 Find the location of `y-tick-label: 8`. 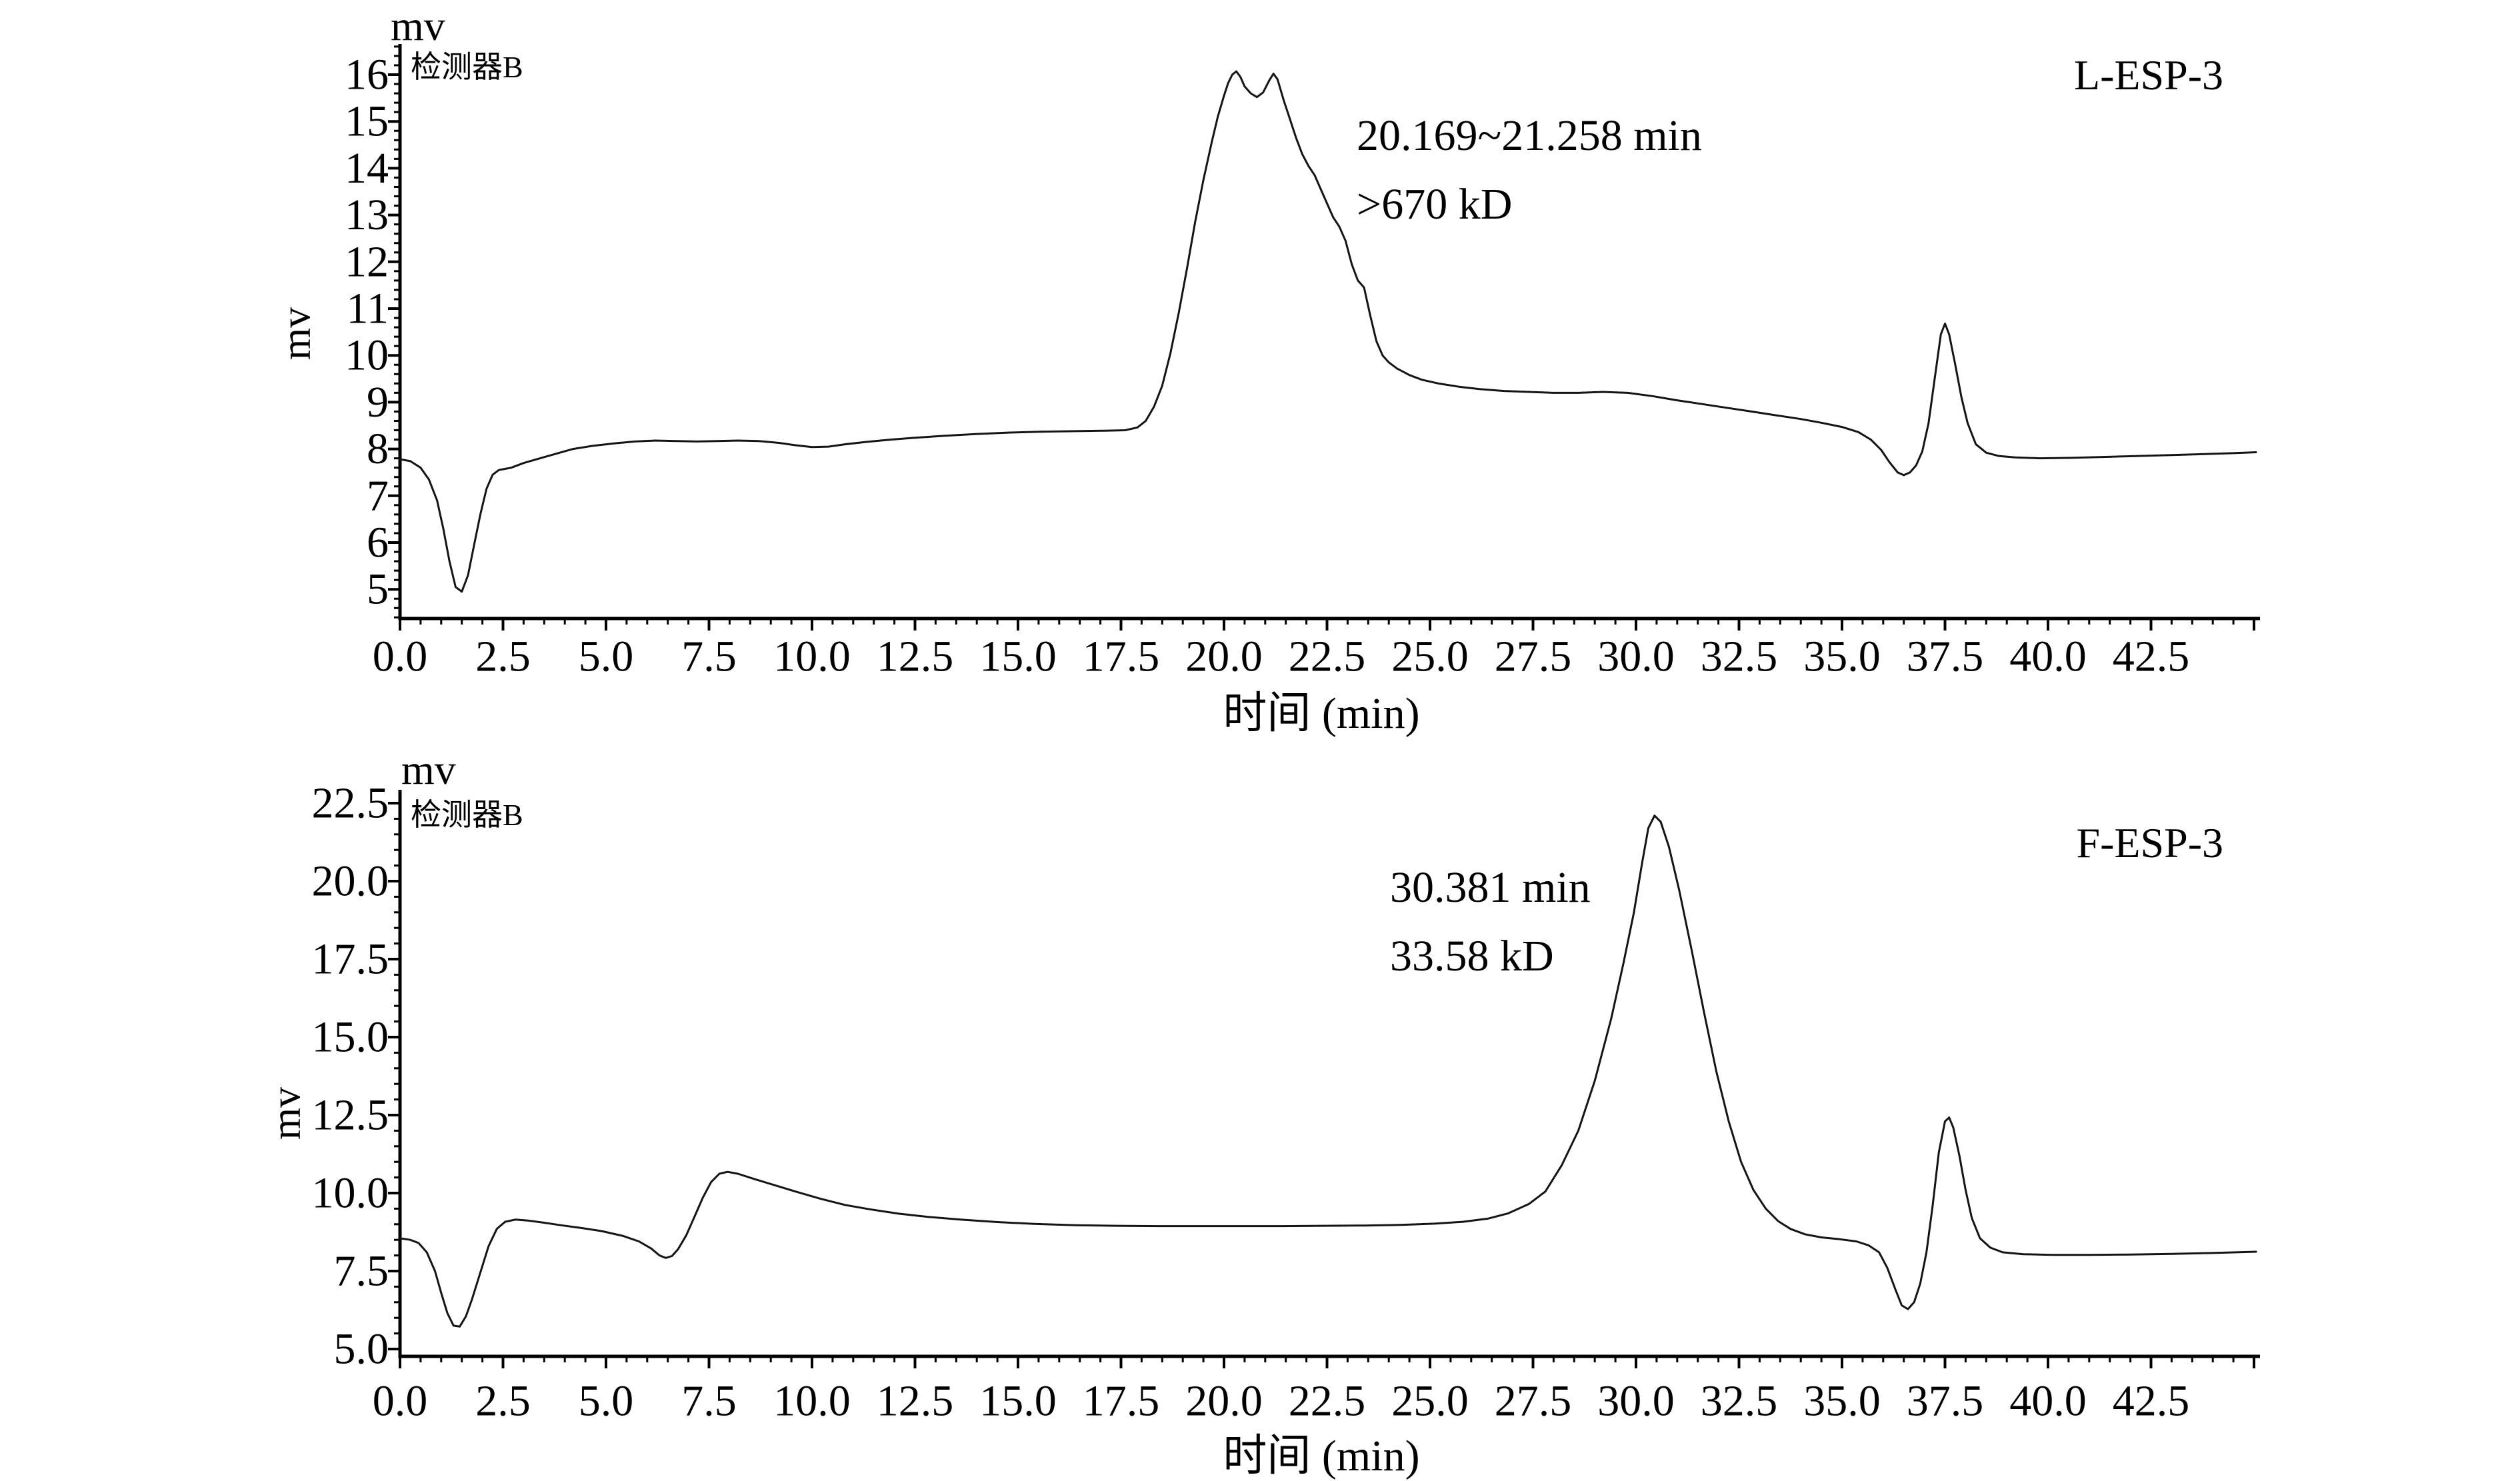

y-tick-label: 8 is located at coordinates (378, 449).